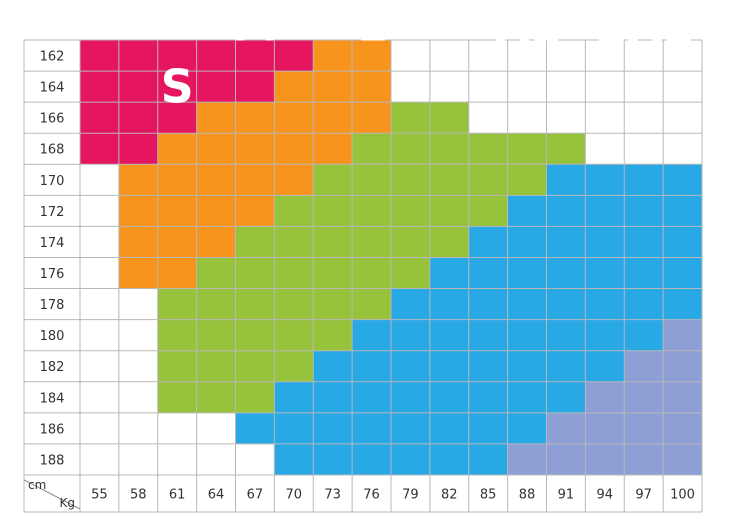 The image size is (750, 529). What do you see at coordinates (177, 494) in the screenshot?
I see `x-tick-label: 61` at bounding box center [177, 494].